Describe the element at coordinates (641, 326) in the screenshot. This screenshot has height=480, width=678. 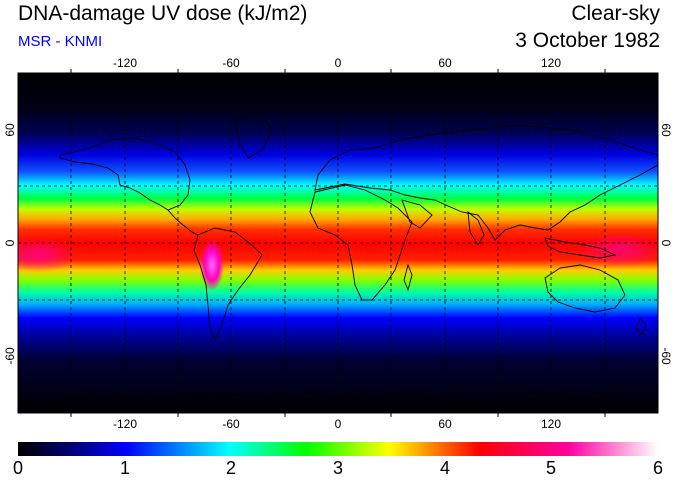
I see `new-zealand-coastline` at that location.